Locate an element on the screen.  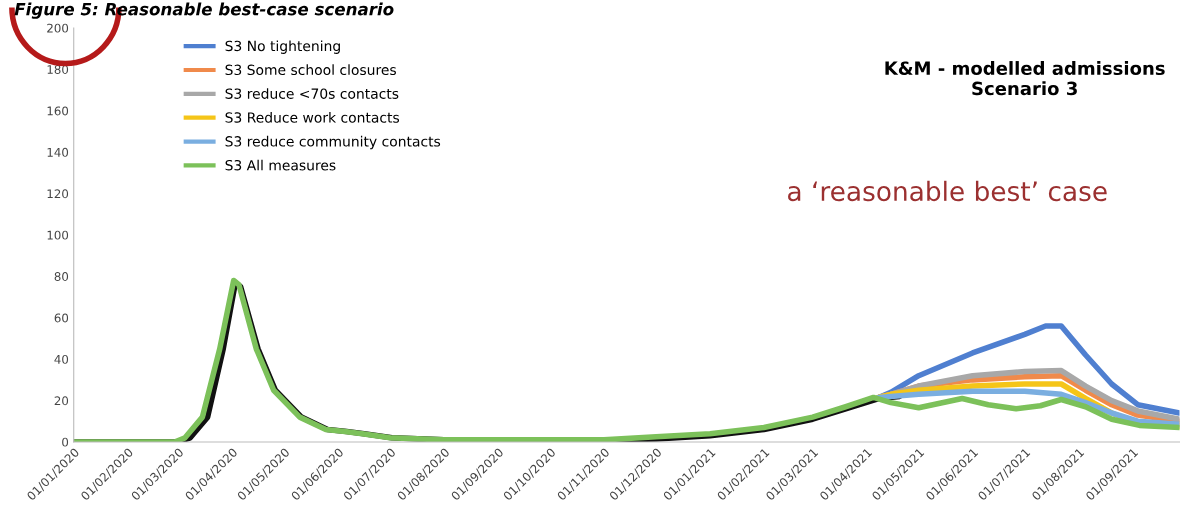
y-tick-label: 0 is located at coordinates (65, 442).